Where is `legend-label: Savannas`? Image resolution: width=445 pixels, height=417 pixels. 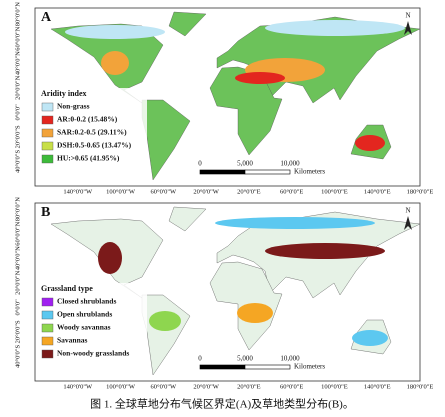 legend-label: Savannas is located at coordinates (72, 340).